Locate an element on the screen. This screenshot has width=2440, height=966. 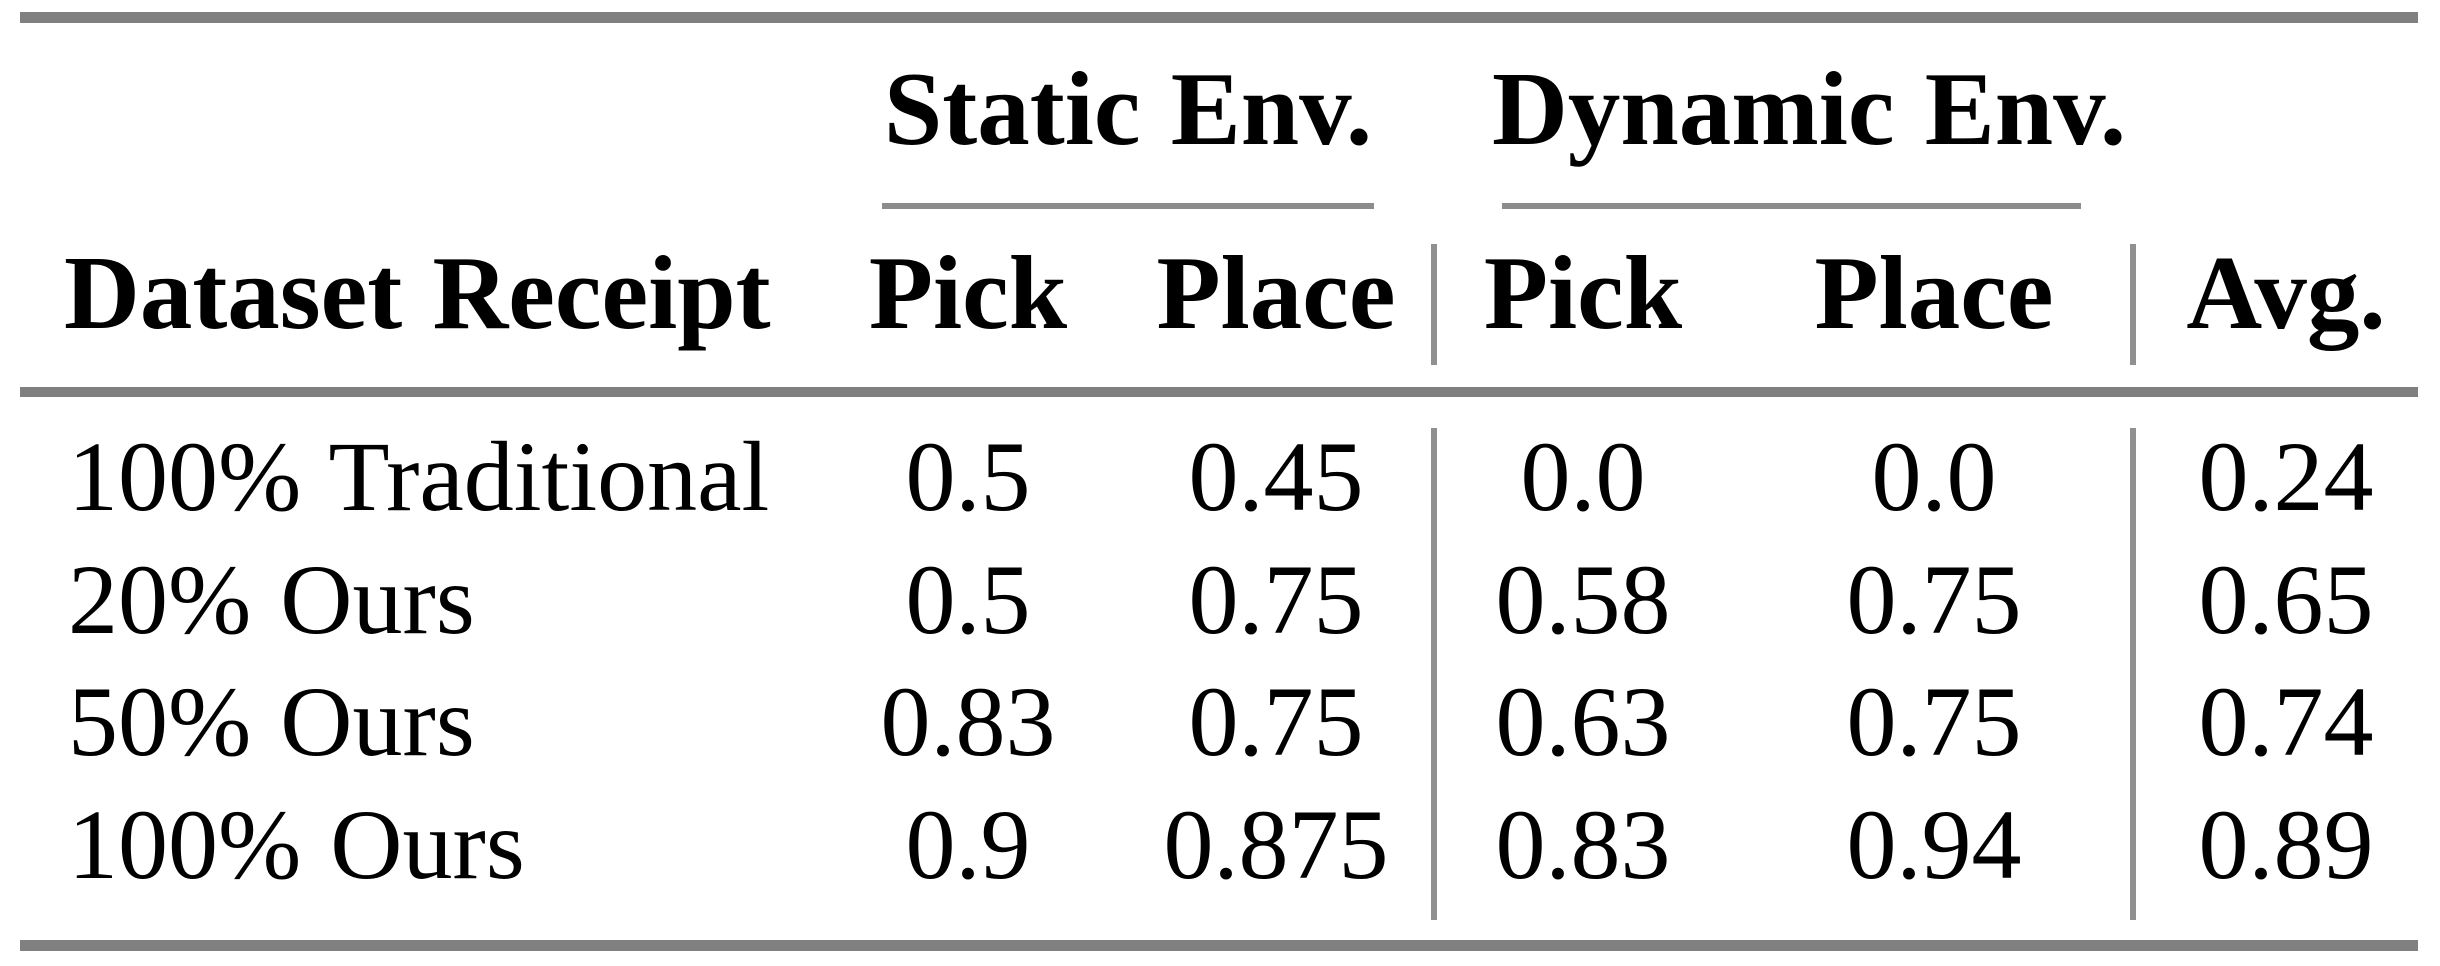
table-row: 50% Ours 0.83 0.75 0.63 0.75 0.74 is located at coordinates (1220, 727).